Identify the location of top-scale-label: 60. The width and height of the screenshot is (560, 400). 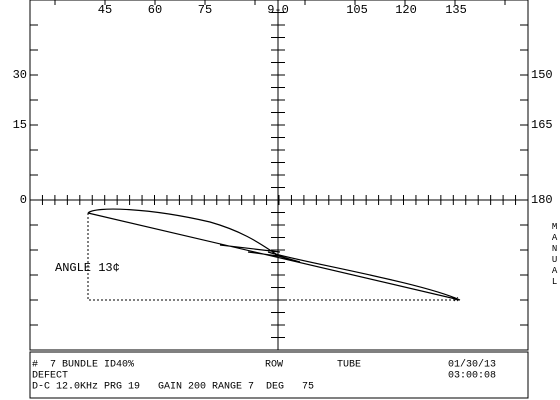
(155, 10).